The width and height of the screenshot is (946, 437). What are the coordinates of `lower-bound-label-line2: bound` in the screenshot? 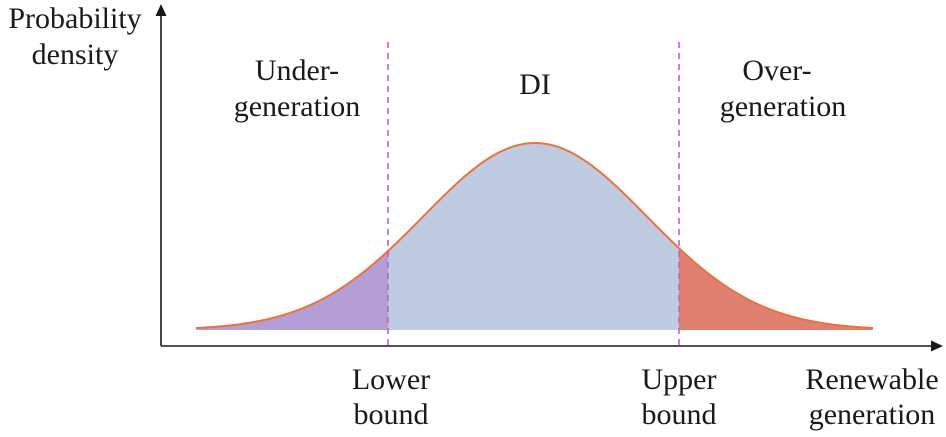 It's located at (391, 414).